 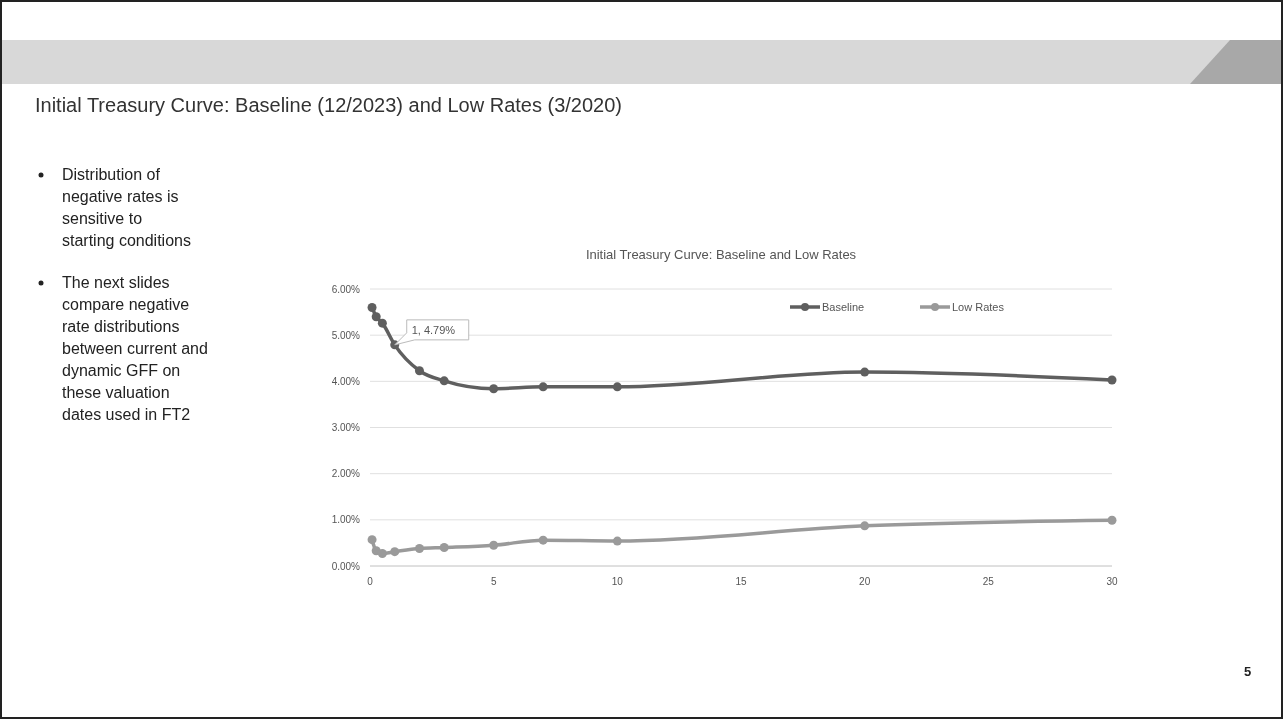 I want to click on x-tick-label: 15, so click(x=741, y=581).